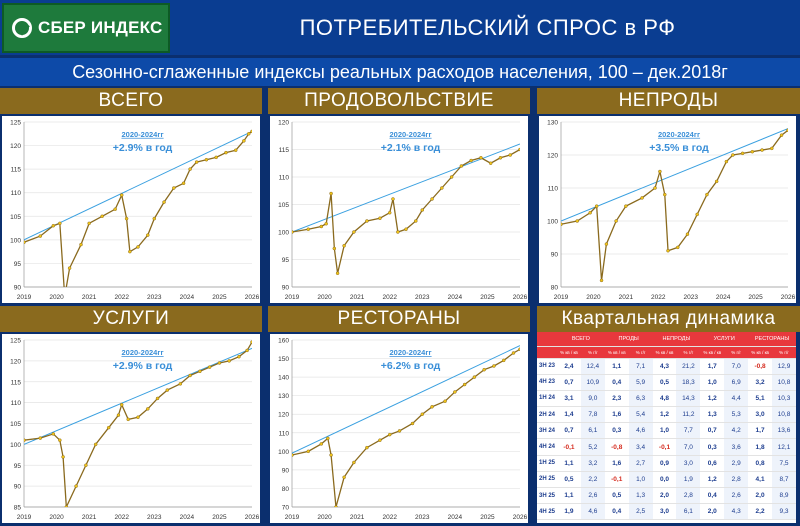 Image resolution: width=800 pixels, height=526 pixels. I want to click on x-tick-label: 2019, so click(292, 517).